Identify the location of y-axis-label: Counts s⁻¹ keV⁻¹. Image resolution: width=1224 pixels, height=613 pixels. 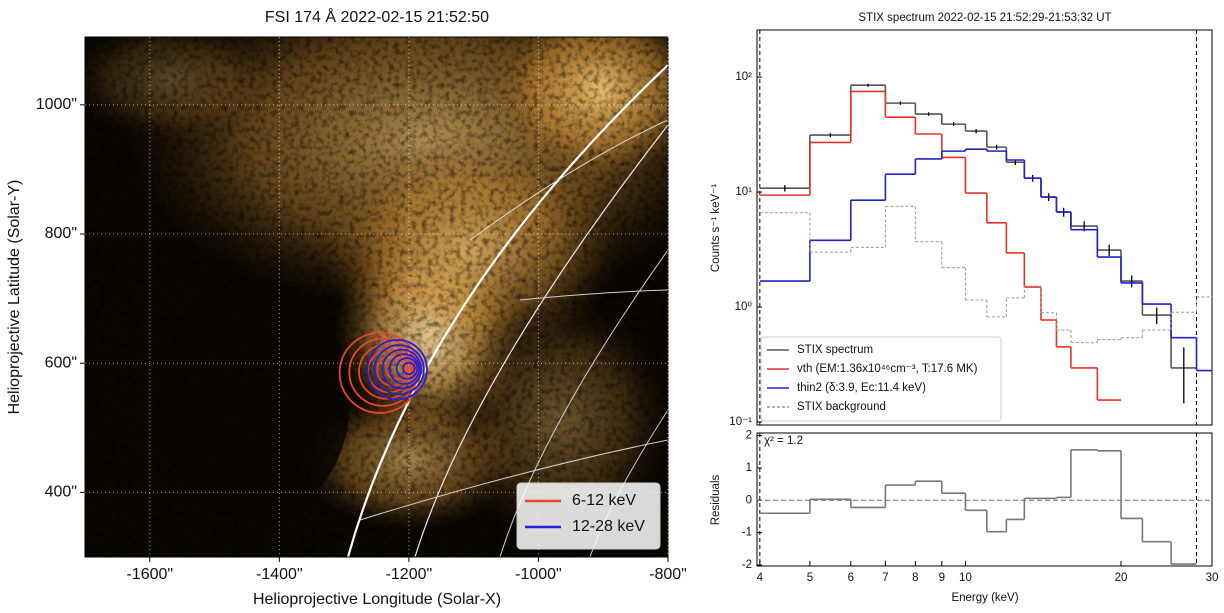
(716, 228).